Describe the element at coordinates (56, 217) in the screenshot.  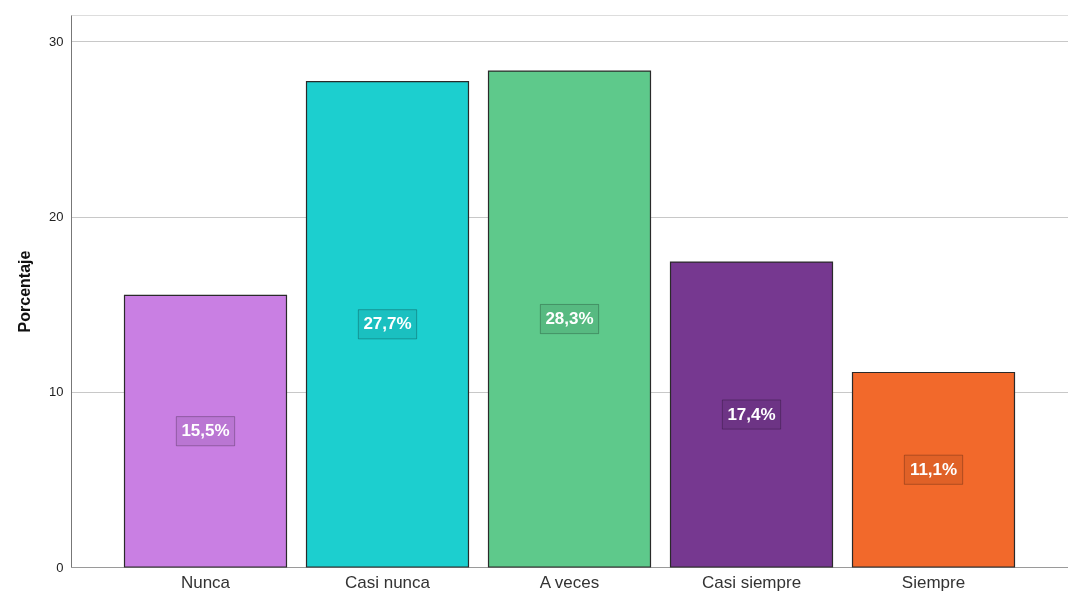
I see `y-tick-label: 20` at that location.